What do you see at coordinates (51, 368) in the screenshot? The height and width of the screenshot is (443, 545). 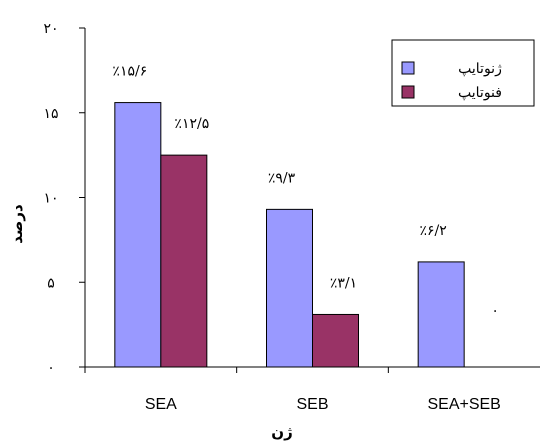 I see `y-tick-label: ۰` at bounding box center [51, 368].